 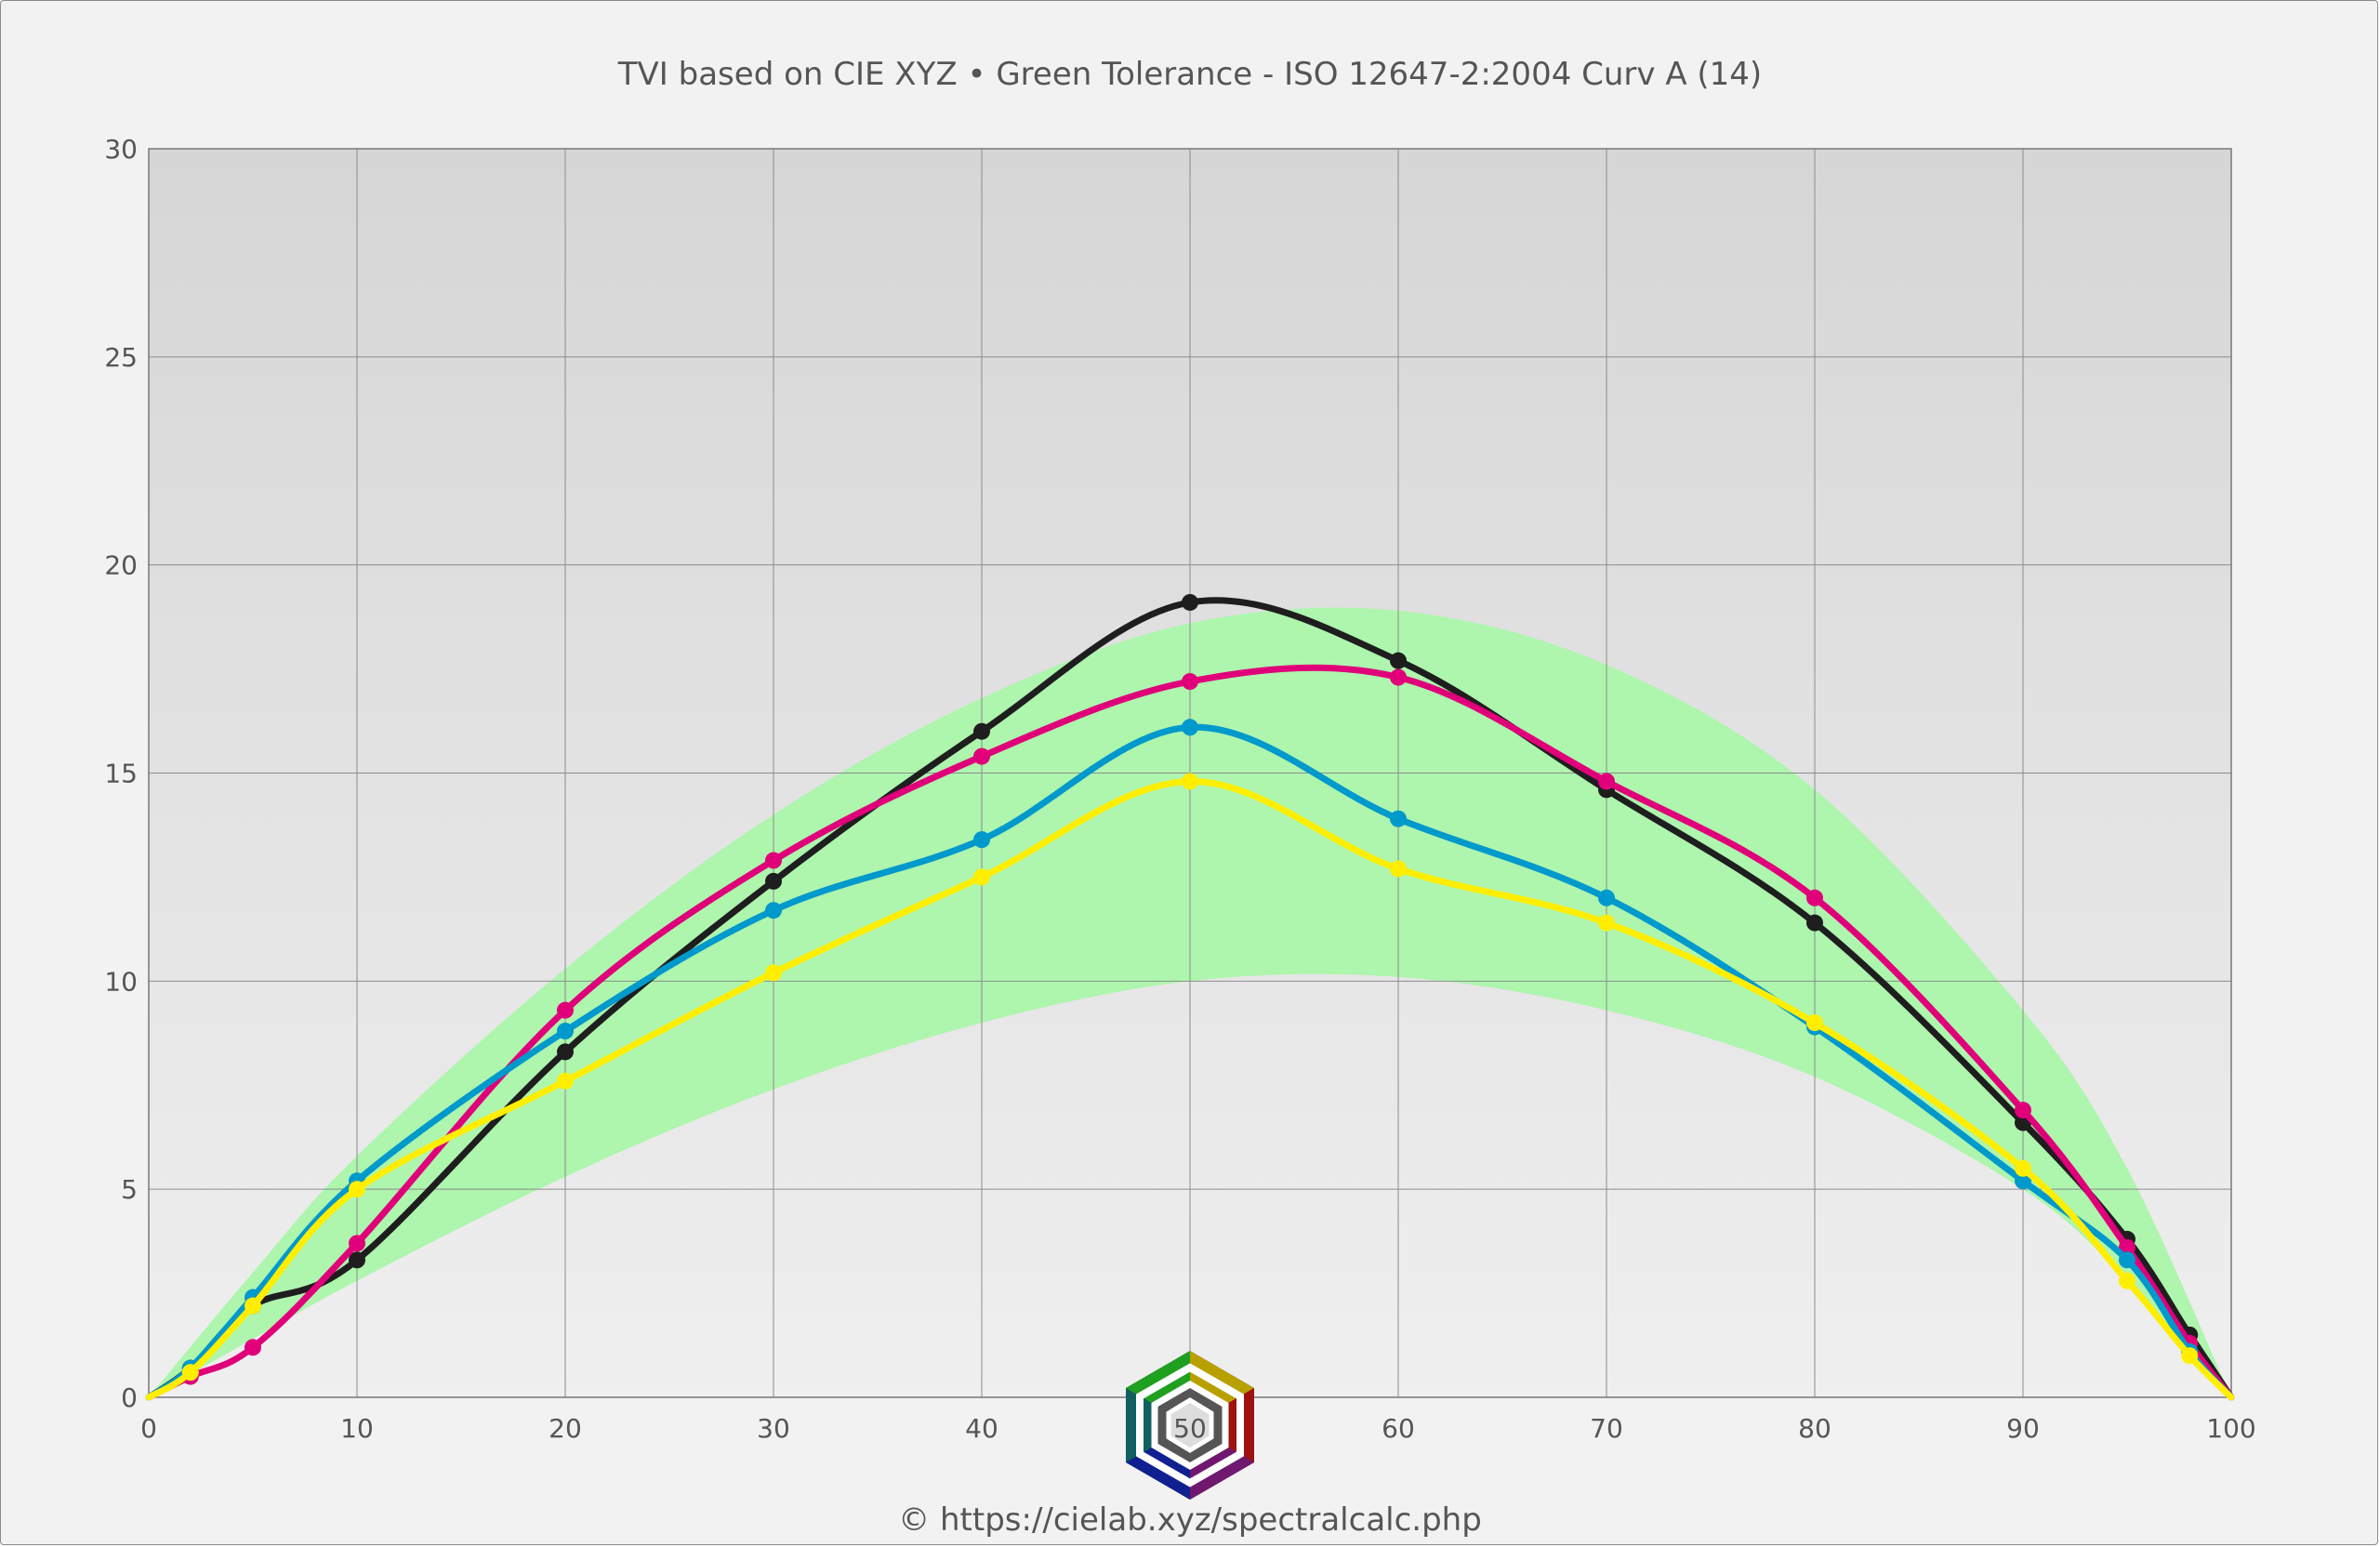 I want to click on x-tick-label: 10, so click(x=357, y=1428).